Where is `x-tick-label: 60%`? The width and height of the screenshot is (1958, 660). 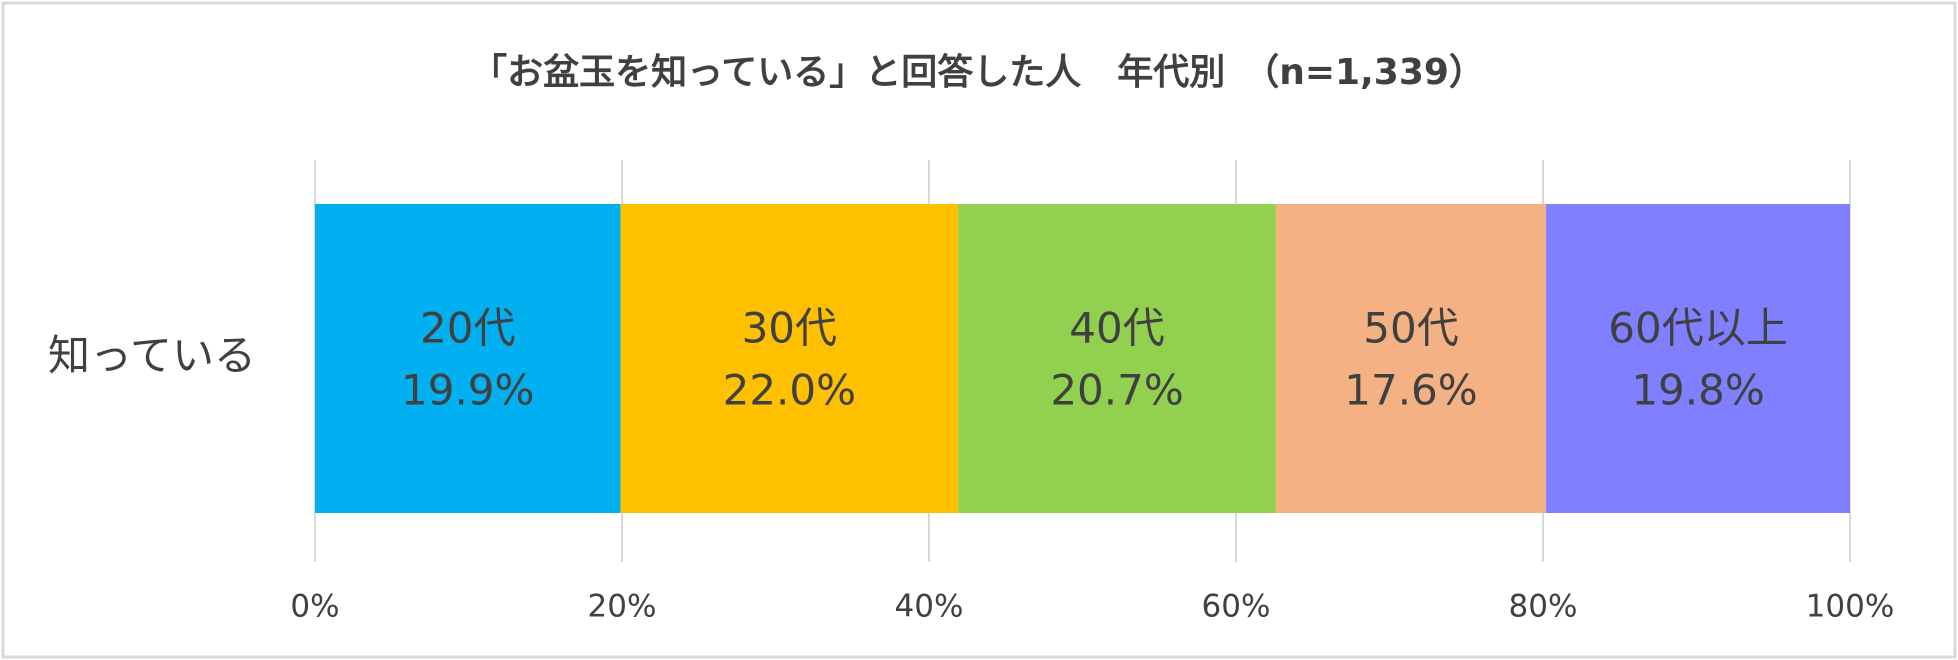
x-tick-label: 60% is located at coordinates (1236, 607).